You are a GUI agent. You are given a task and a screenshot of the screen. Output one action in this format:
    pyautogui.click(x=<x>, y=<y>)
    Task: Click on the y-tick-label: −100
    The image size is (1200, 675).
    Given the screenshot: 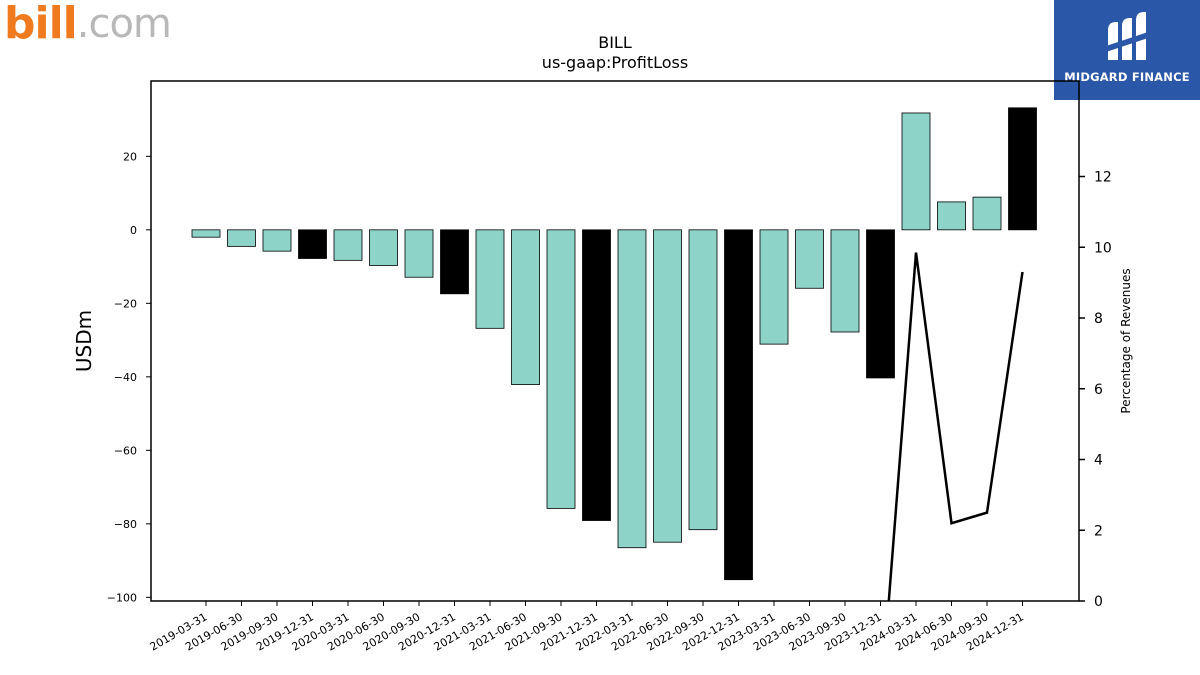 What is the action you would take?
    pyautogui.click(x=122, y=597)
    